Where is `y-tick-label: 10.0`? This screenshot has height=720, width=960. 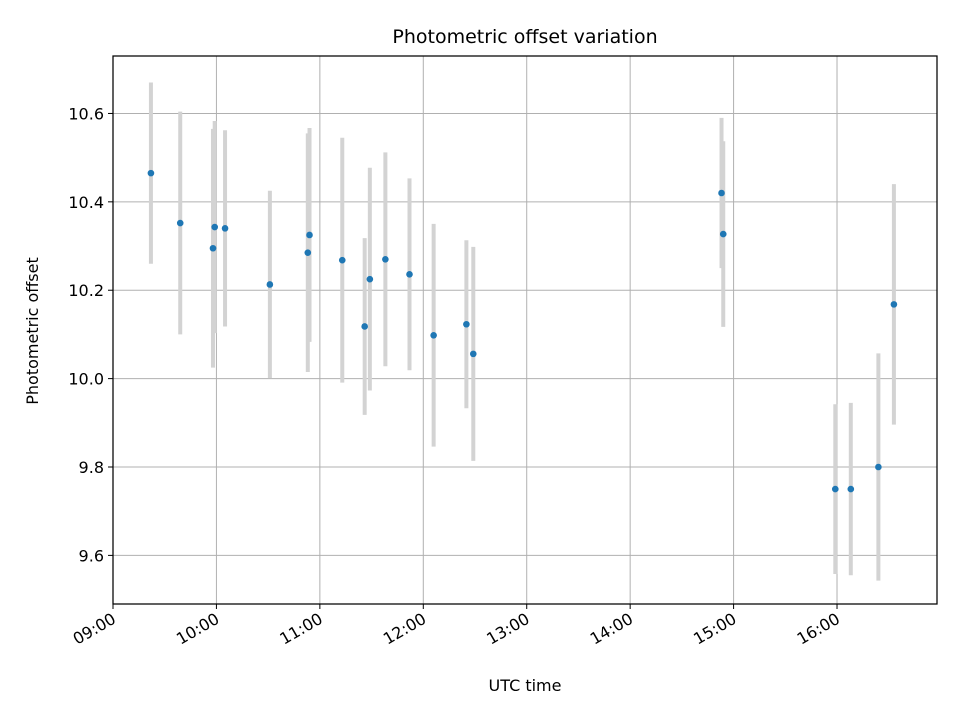
y-tick-label: 10.0 is located at coordinates (86, 379).